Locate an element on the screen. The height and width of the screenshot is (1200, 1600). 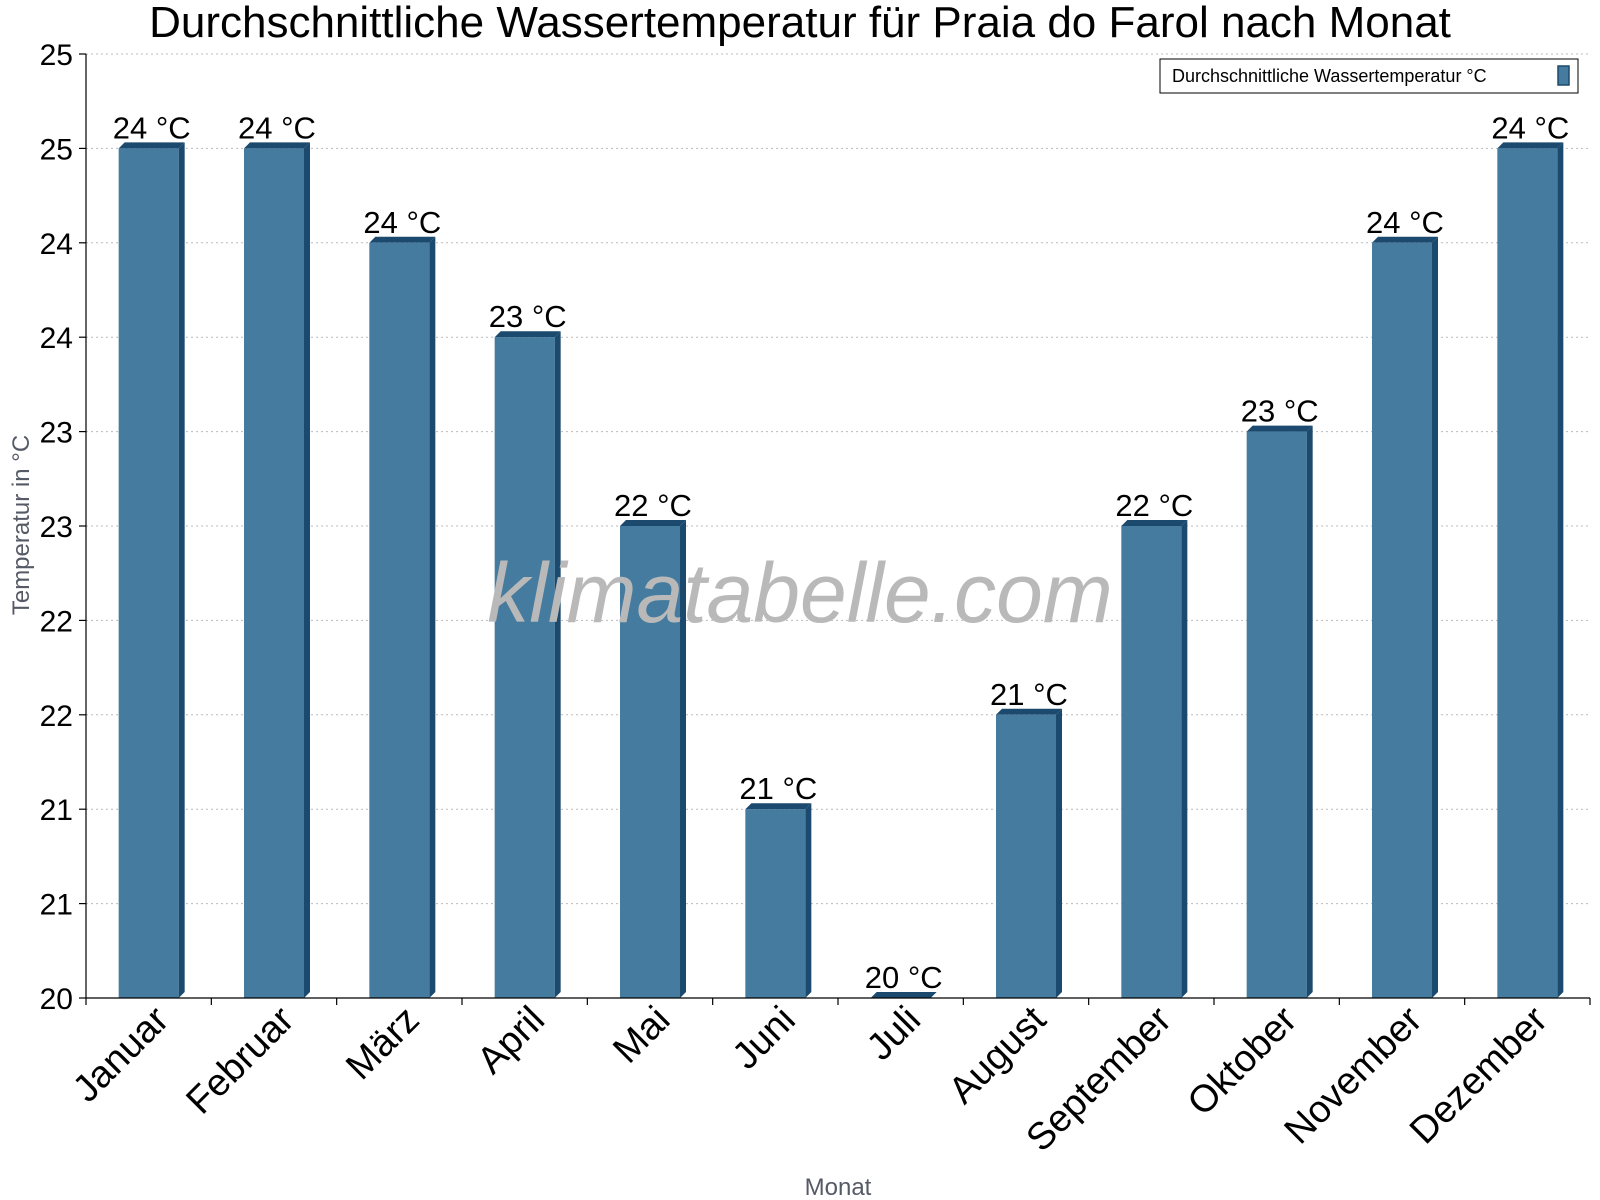
legend-entry-label: Durchschnittliche Wassertemperatur °C is located at coordinates (1329, 76).